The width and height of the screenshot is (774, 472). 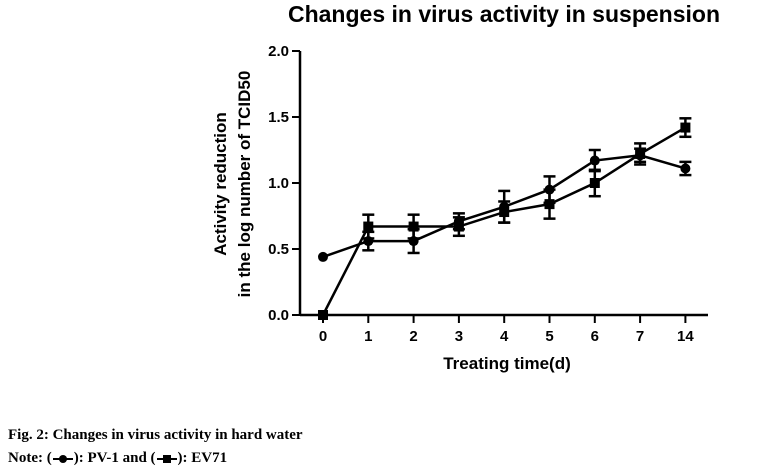 What do you see at coordinates (278, 249) in the screenshot?
I see `y-tick-label: 0.5` at bounding box center [278, 249].